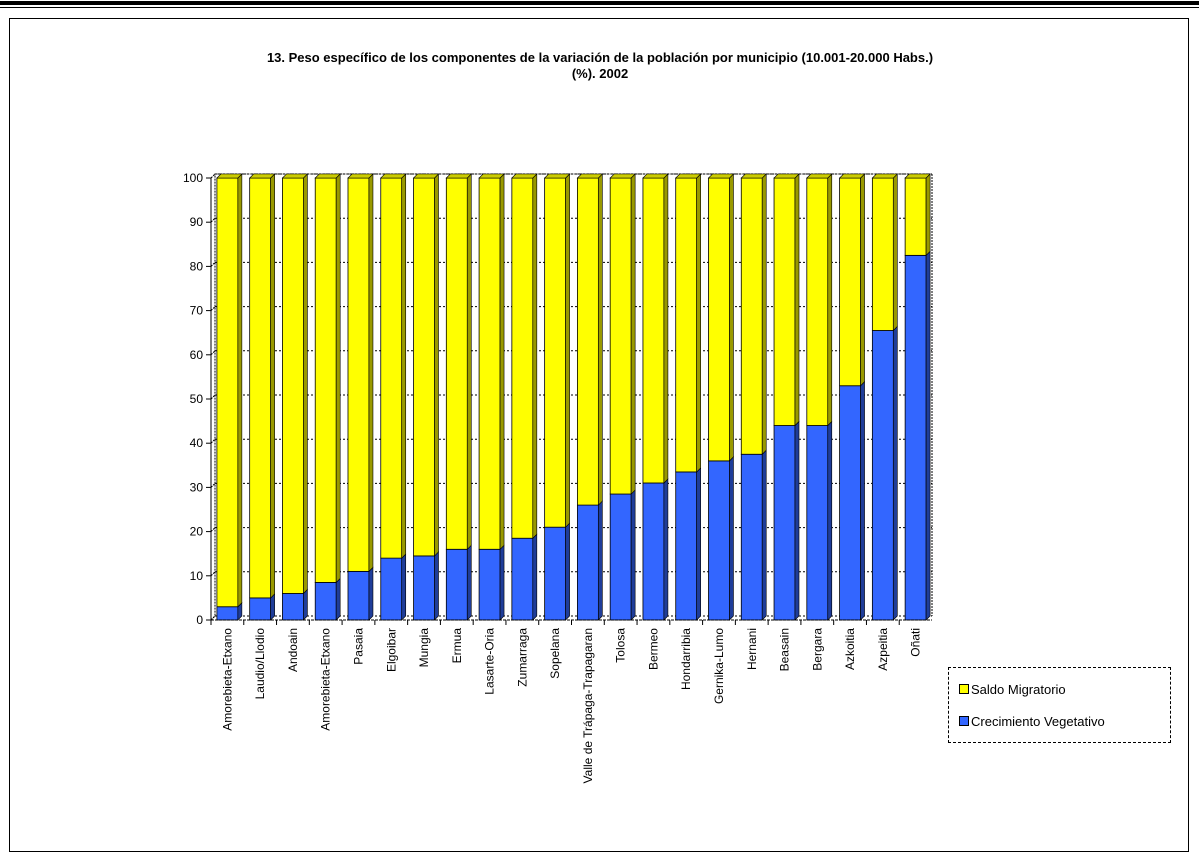 Image resolution: width=1199 pixels, height=857 pixels. I want to click on x-tick-label: Valle de Trápaga-Trapagaran, so click(588, 705).